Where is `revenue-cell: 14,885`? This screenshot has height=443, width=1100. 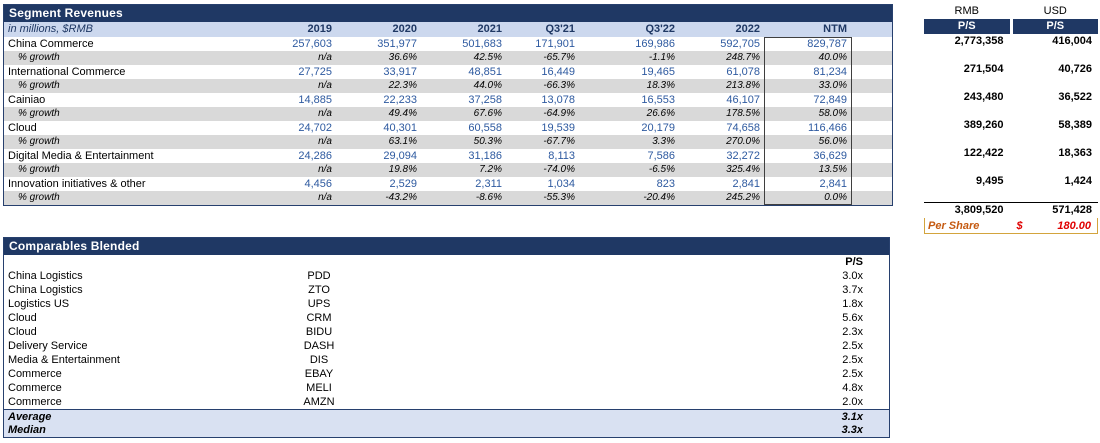
revenue-cell: 14,885 is located at coordinates (315, 100).